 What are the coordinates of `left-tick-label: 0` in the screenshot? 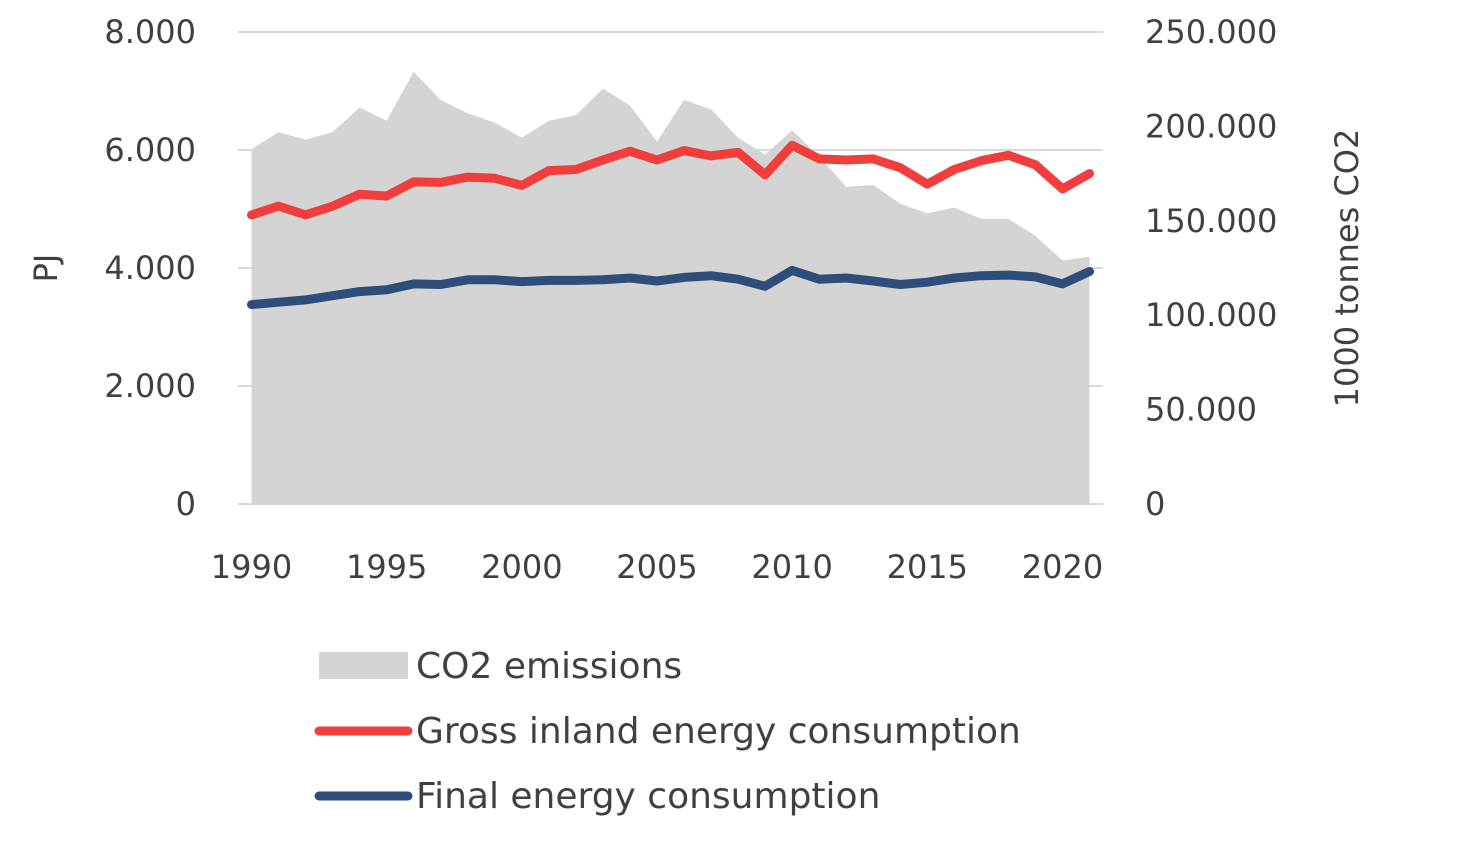 It's located at (186, 504).